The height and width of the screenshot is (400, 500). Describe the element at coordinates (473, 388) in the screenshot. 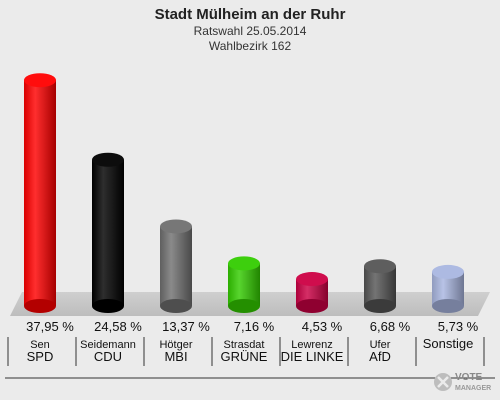

I see `logo-text-manager: MANAGER` at that location.